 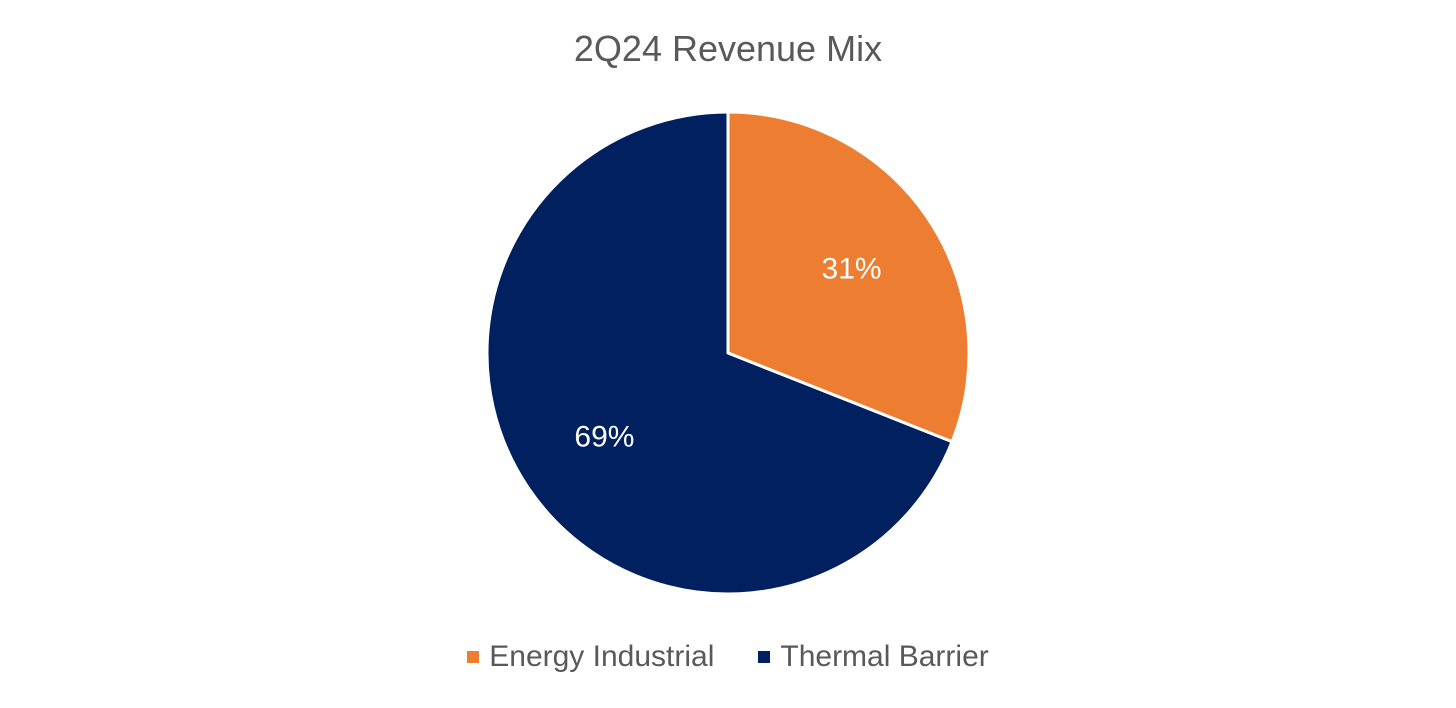 I want to click on chart-legend: Energy Industrial Thermal Barrier, so click(x=728, y=657).